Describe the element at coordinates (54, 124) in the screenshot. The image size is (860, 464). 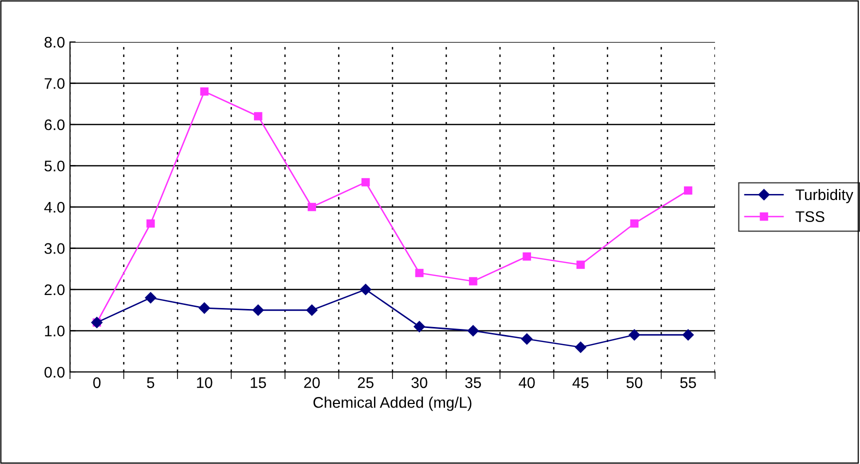
I see `y-tick-label: 6.0` at that location.